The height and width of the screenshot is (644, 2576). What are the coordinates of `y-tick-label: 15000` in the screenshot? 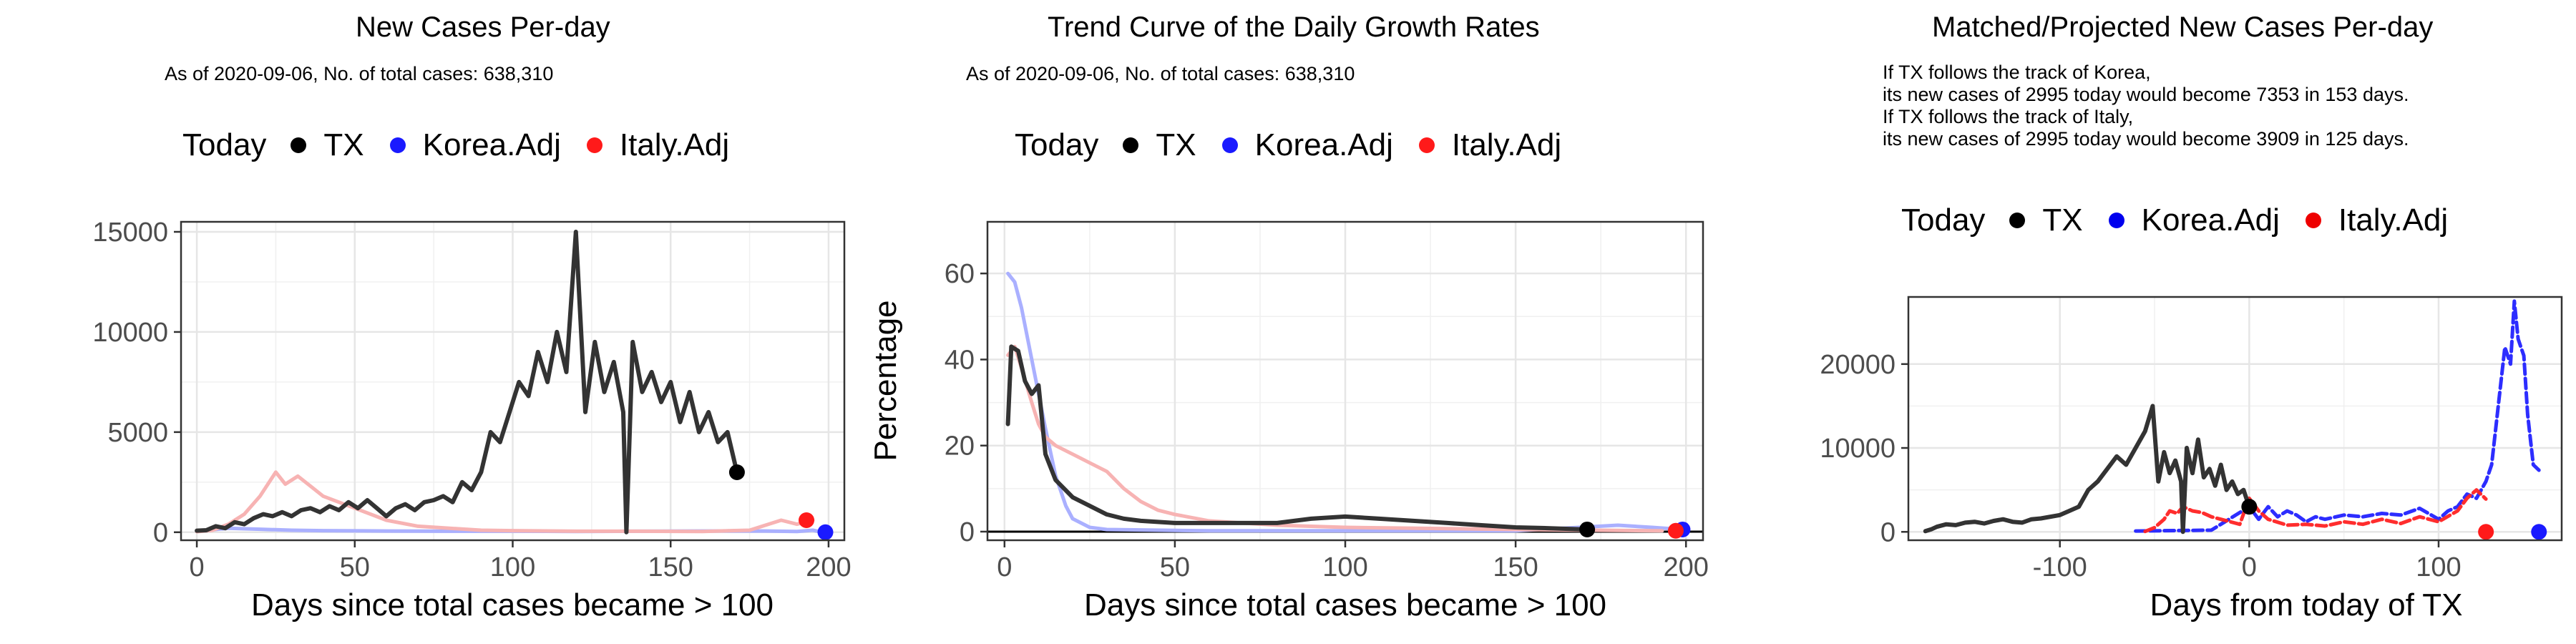 It's located at (130, 233).